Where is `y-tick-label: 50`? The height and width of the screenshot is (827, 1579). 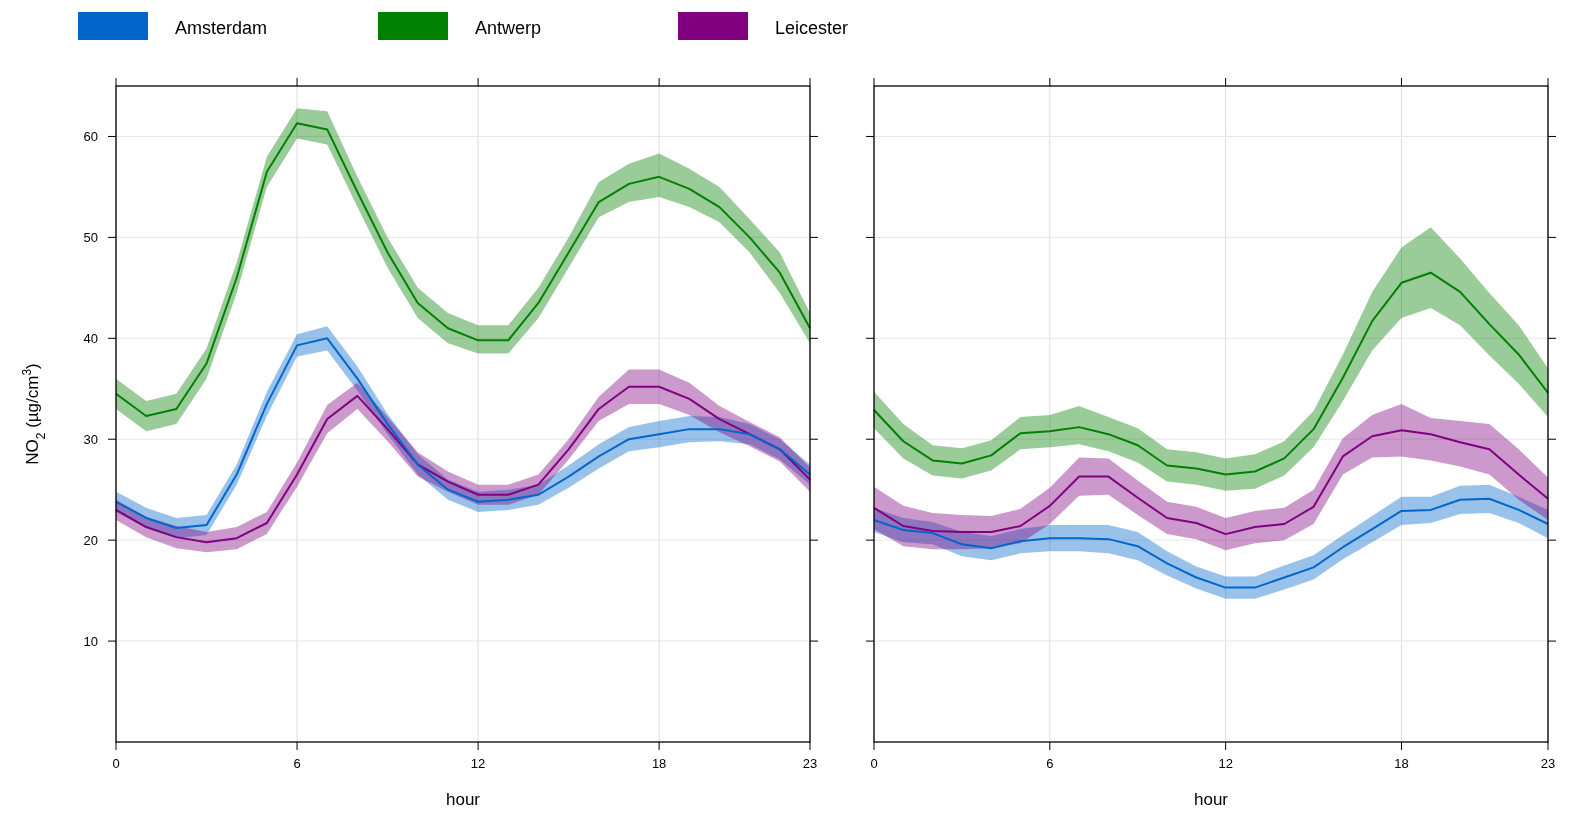
y-tick-label: 50 is located at coordinates (90, 238).